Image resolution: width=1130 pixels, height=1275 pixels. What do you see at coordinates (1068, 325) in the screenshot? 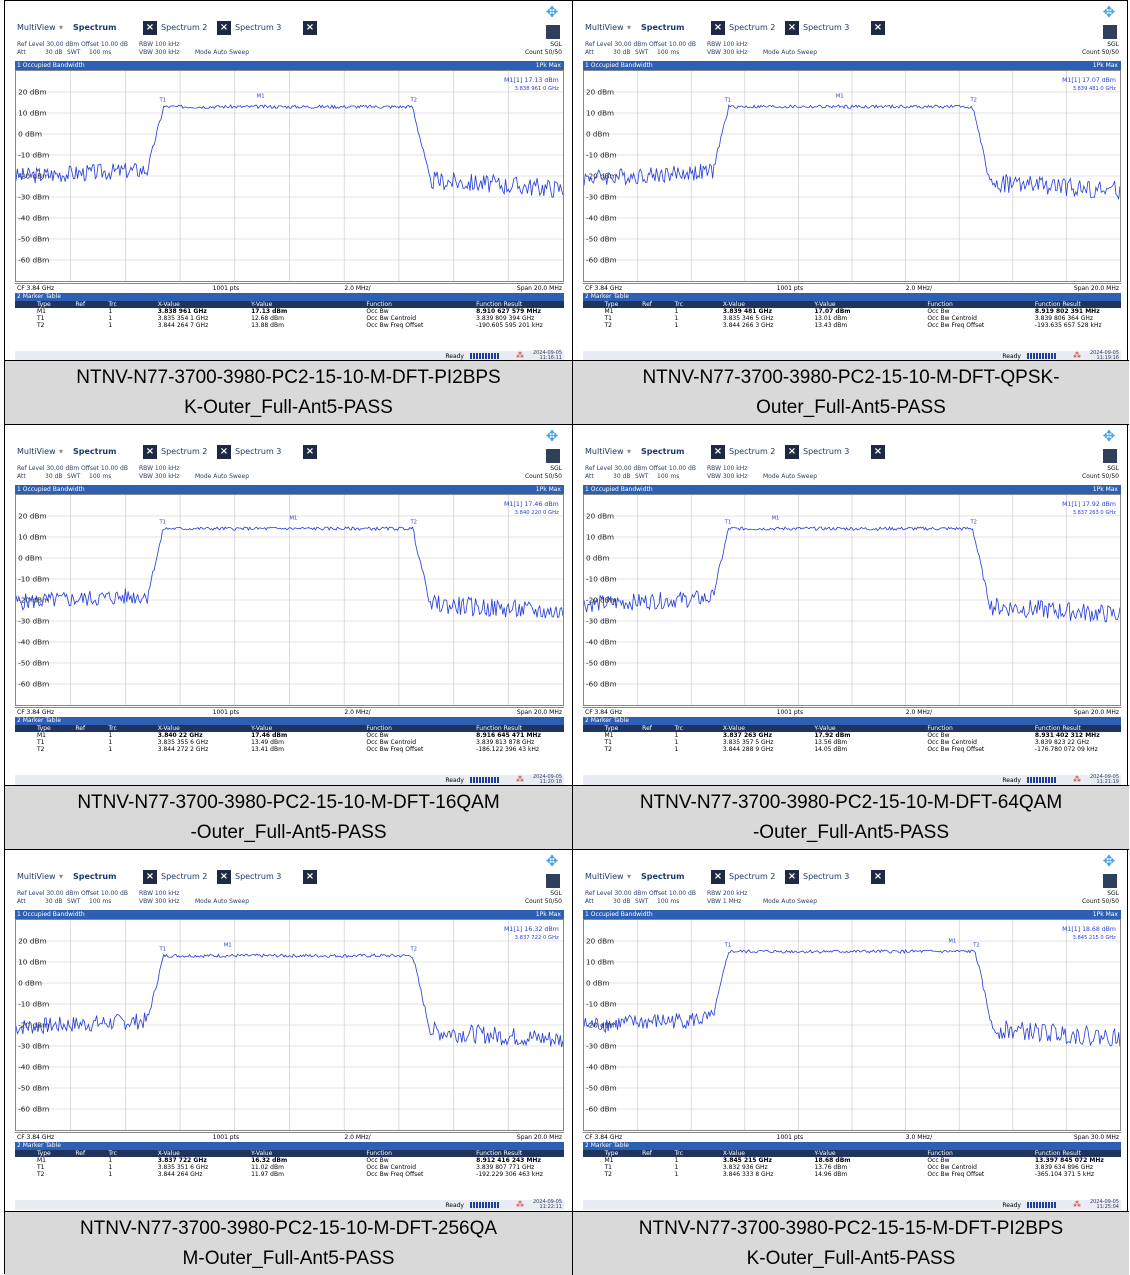
I see `marker-cell-res: -193.635 657 528 kHz` at bounding box center [1068, 325].